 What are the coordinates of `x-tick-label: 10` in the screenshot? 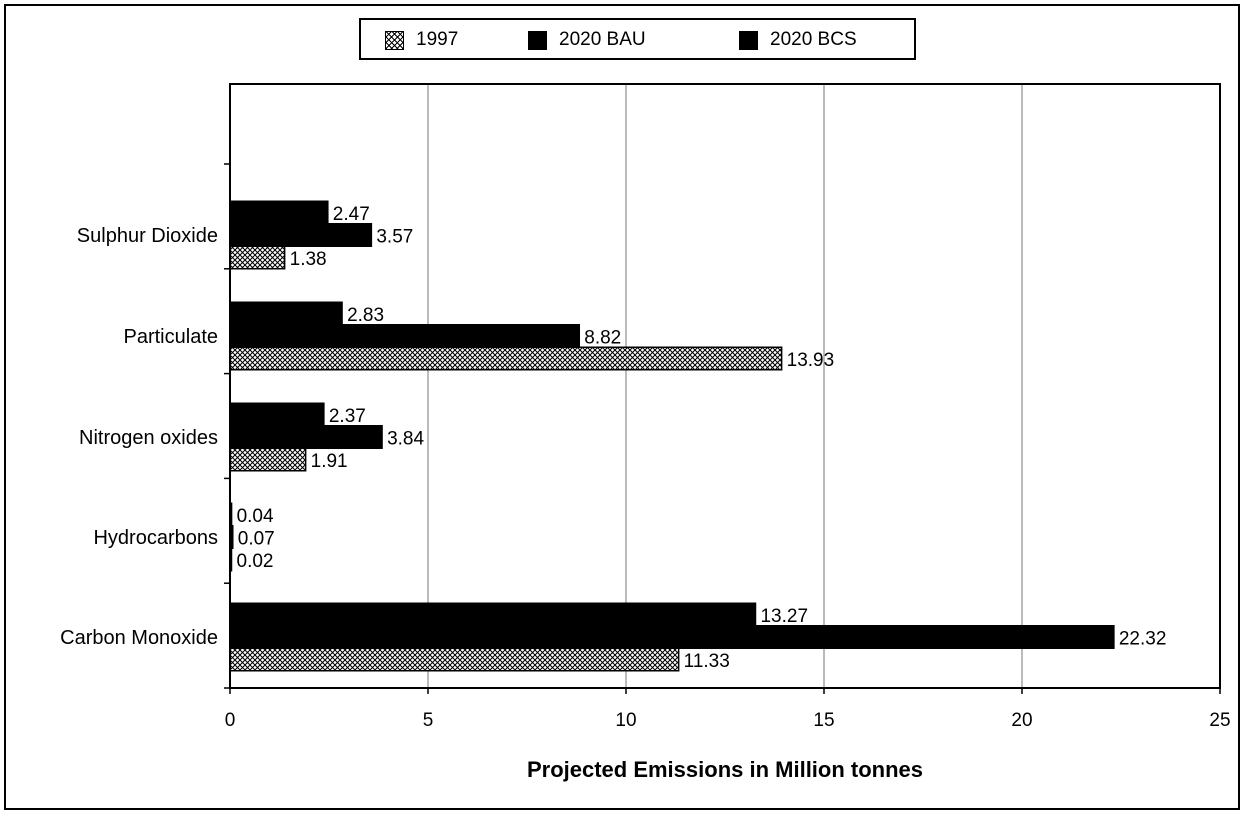 It's located at (625, 720).